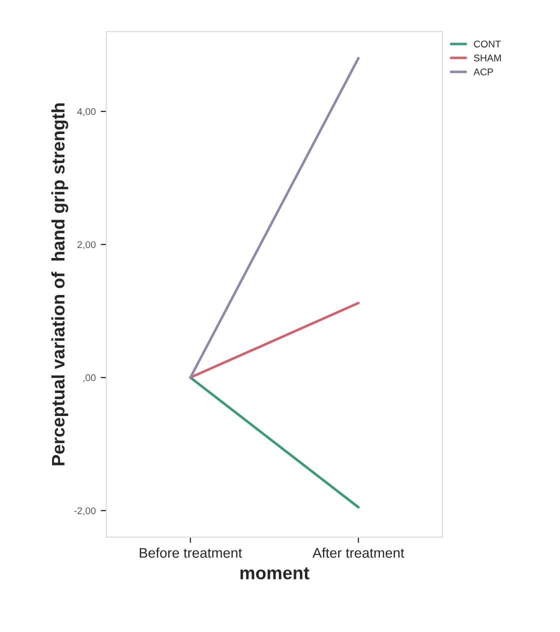 This screenshot has height=632, width=560. I want to click on y-axis-title: Perceptual variation of hand grip strength, so click(59, 284).